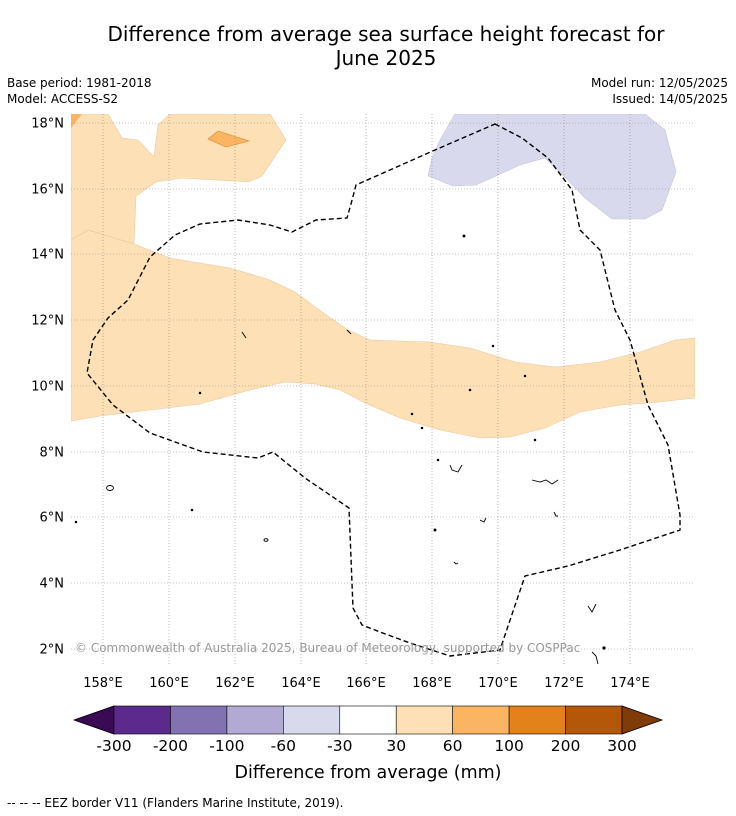 The width and height of the screenshot is (736, 816). I want to click on lat-labels: 2°N 4°N 6°N 8°N 10°N 12°N 14°N 16°N 18°N, so click(47, 387).